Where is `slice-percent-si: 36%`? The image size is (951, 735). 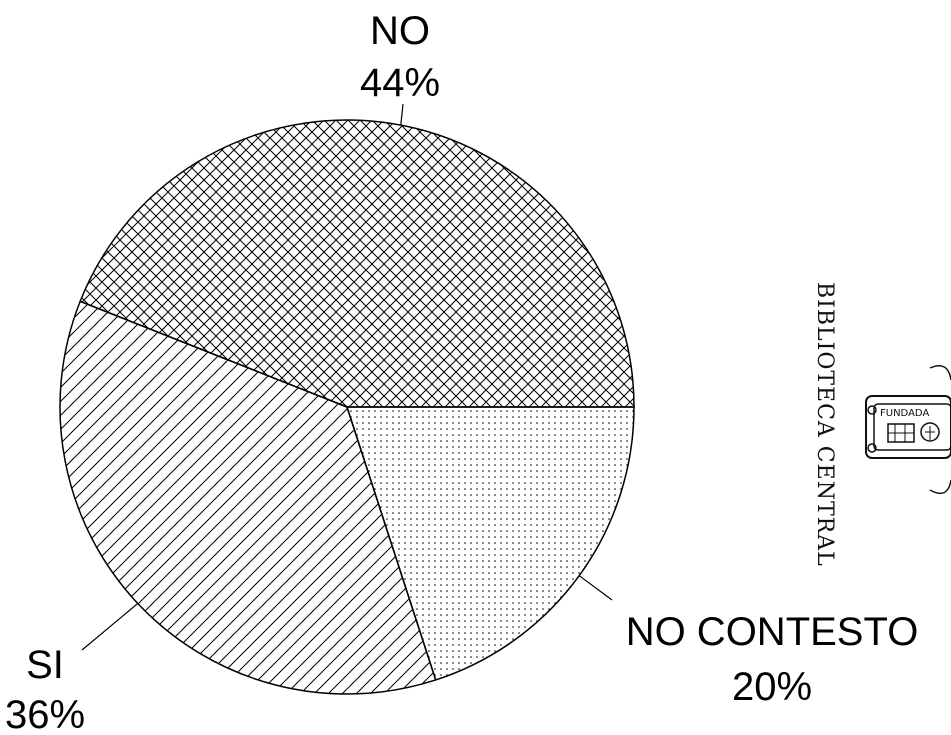
slice-percent-si: 36% is located at coordinates (45, 714).